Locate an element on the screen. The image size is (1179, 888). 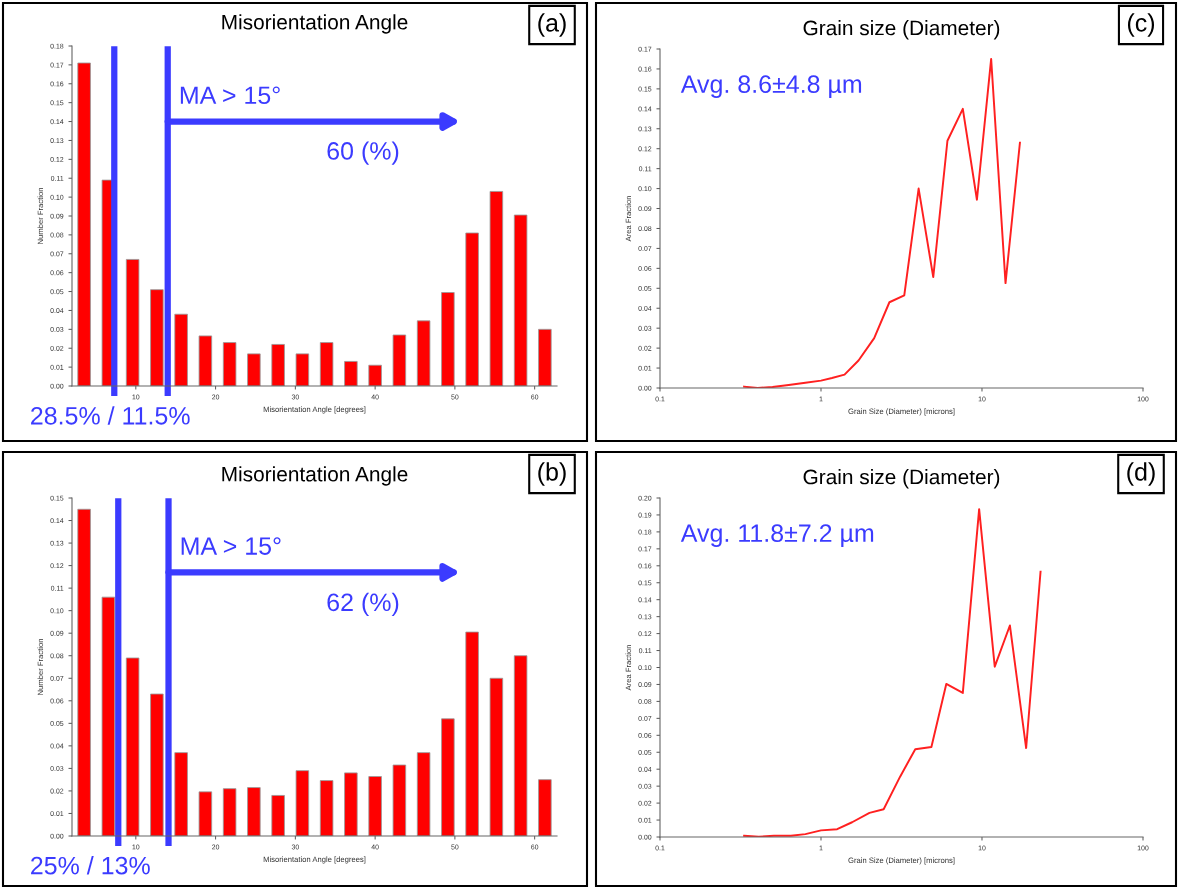
annotation: Avg. 11.8±7.2 µm is located at coordinates (777, 535).